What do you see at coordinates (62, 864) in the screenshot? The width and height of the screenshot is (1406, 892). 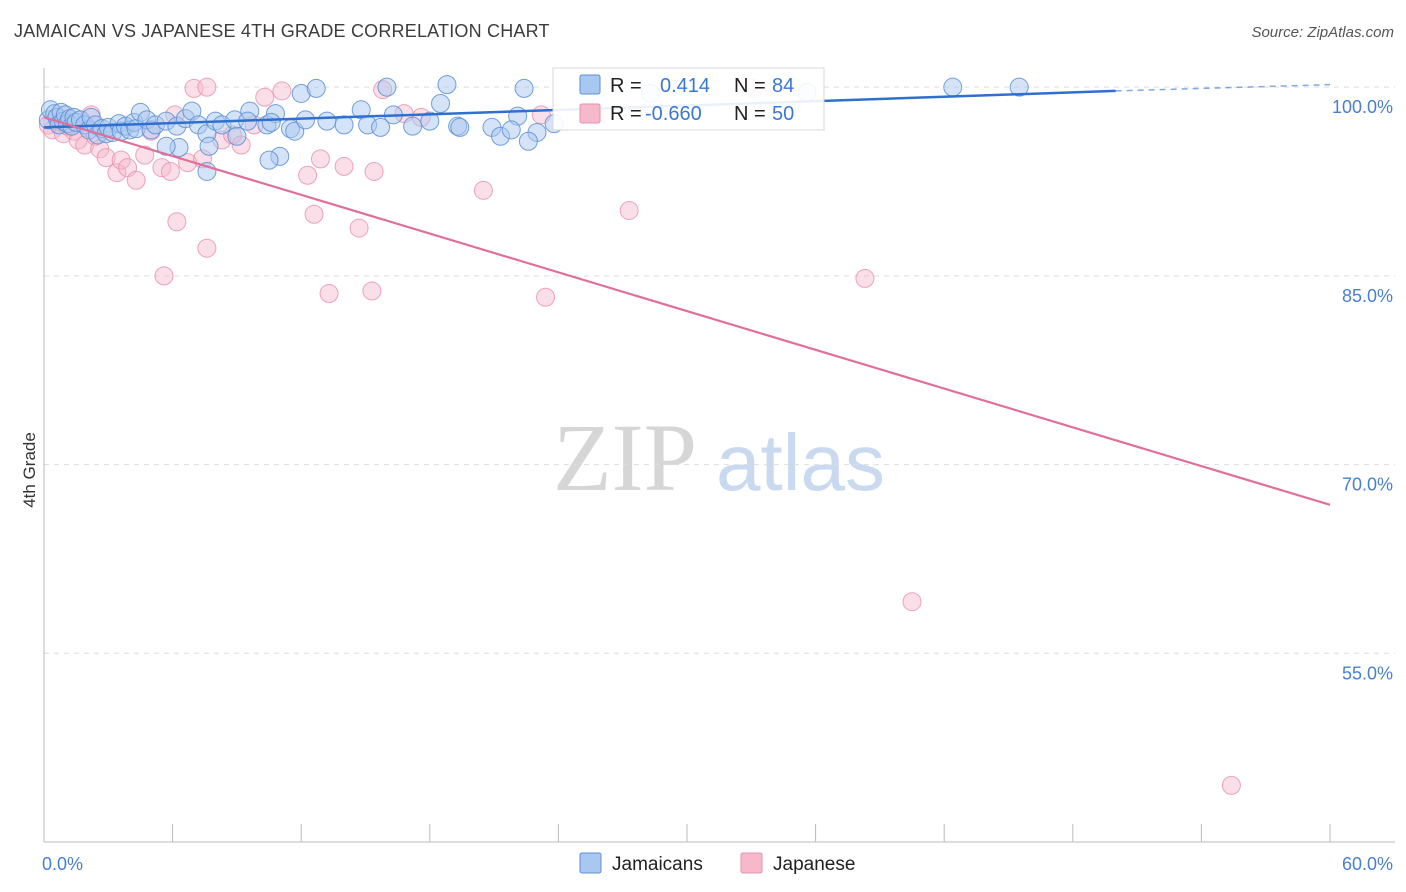 I see `x-tick-label: 0.0%` at bounding box center [62, 864].